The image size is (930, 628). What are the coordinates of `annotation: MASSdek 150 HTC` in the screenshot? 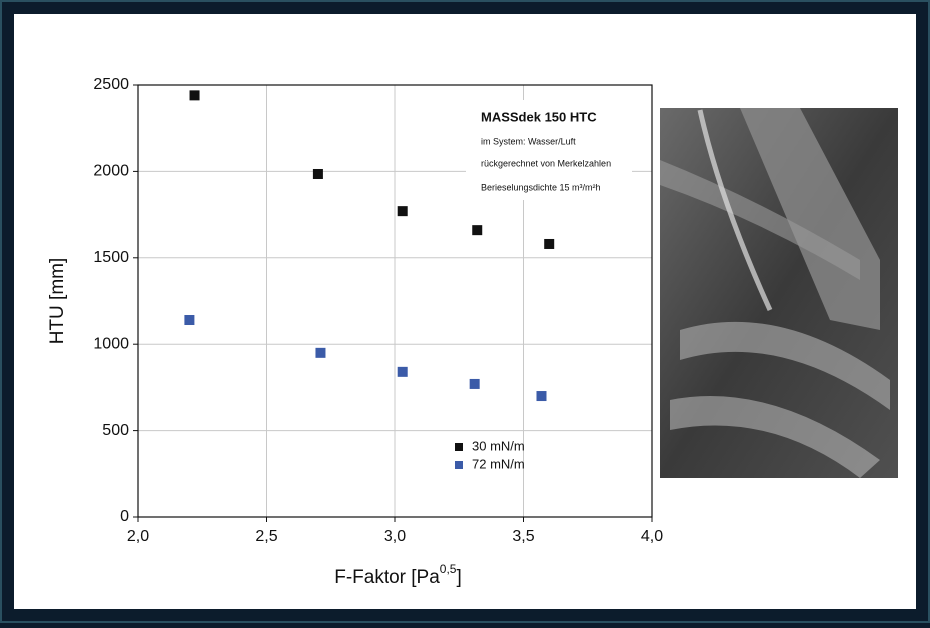 It's located at (539, 116).